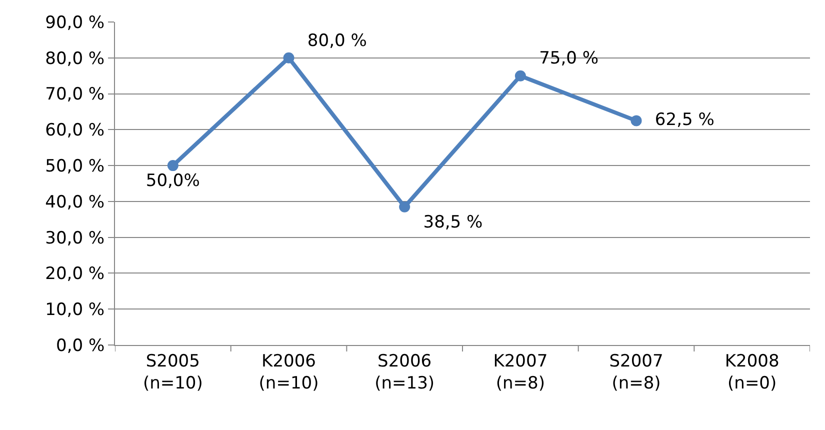 The height and width of the screenshot is (430, 825). What do you see at coordinates (636, 372) in the screenshot?
I see `x-tick-label: S2007 (n=8)` at bounding box center [636, 372].